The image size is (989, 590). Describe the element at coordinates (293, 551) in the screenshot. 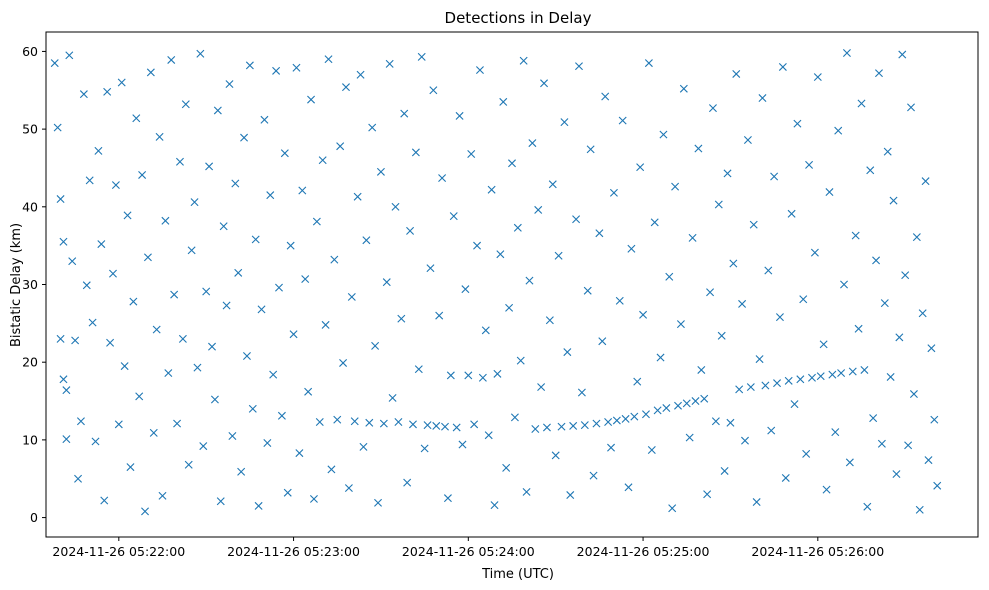

I see `x-tick-label: 2024-11-26 05:23:00` at that location.